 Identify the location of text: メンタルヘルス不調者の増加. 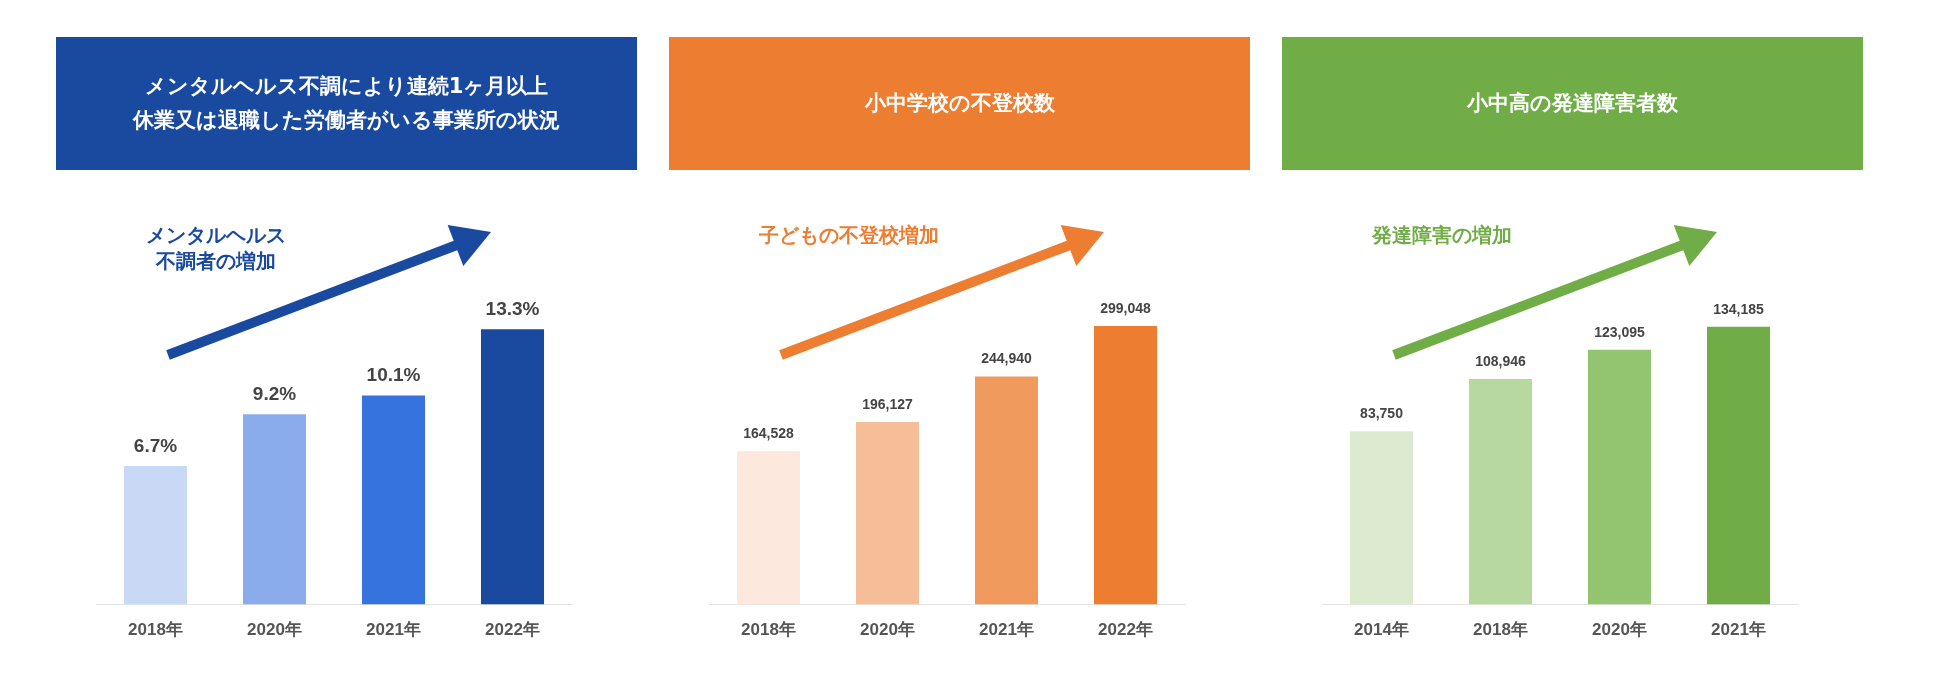
(216, 248).